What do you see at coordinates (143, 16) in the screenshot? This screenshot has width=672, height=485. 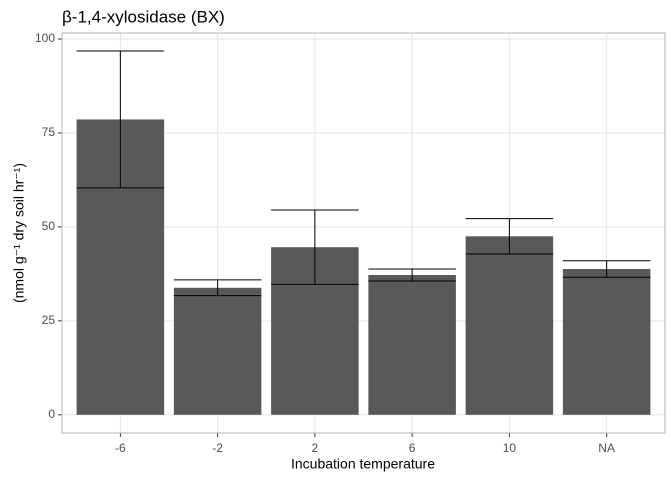 I see `chart-title: β-1,4-xylosidase (BX)` at bounding box center [143, 16].